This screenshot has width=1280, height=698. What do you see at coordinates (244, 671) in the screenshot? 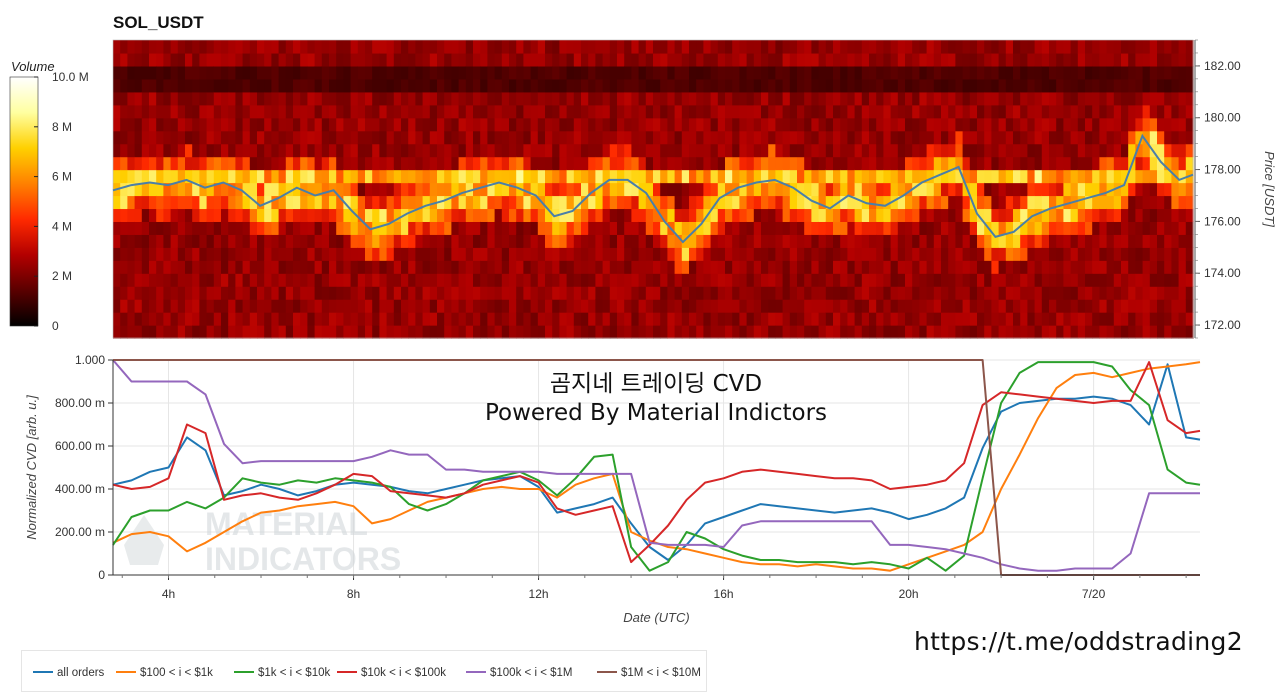
I see `legend-swatch` at bounding box center [244, 671].